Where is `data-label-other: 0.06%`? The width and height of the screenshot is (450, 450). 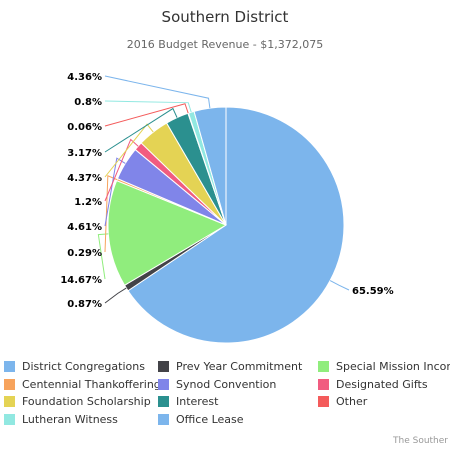
data-label-other: 0.06% is located at coordinates (84, 127).